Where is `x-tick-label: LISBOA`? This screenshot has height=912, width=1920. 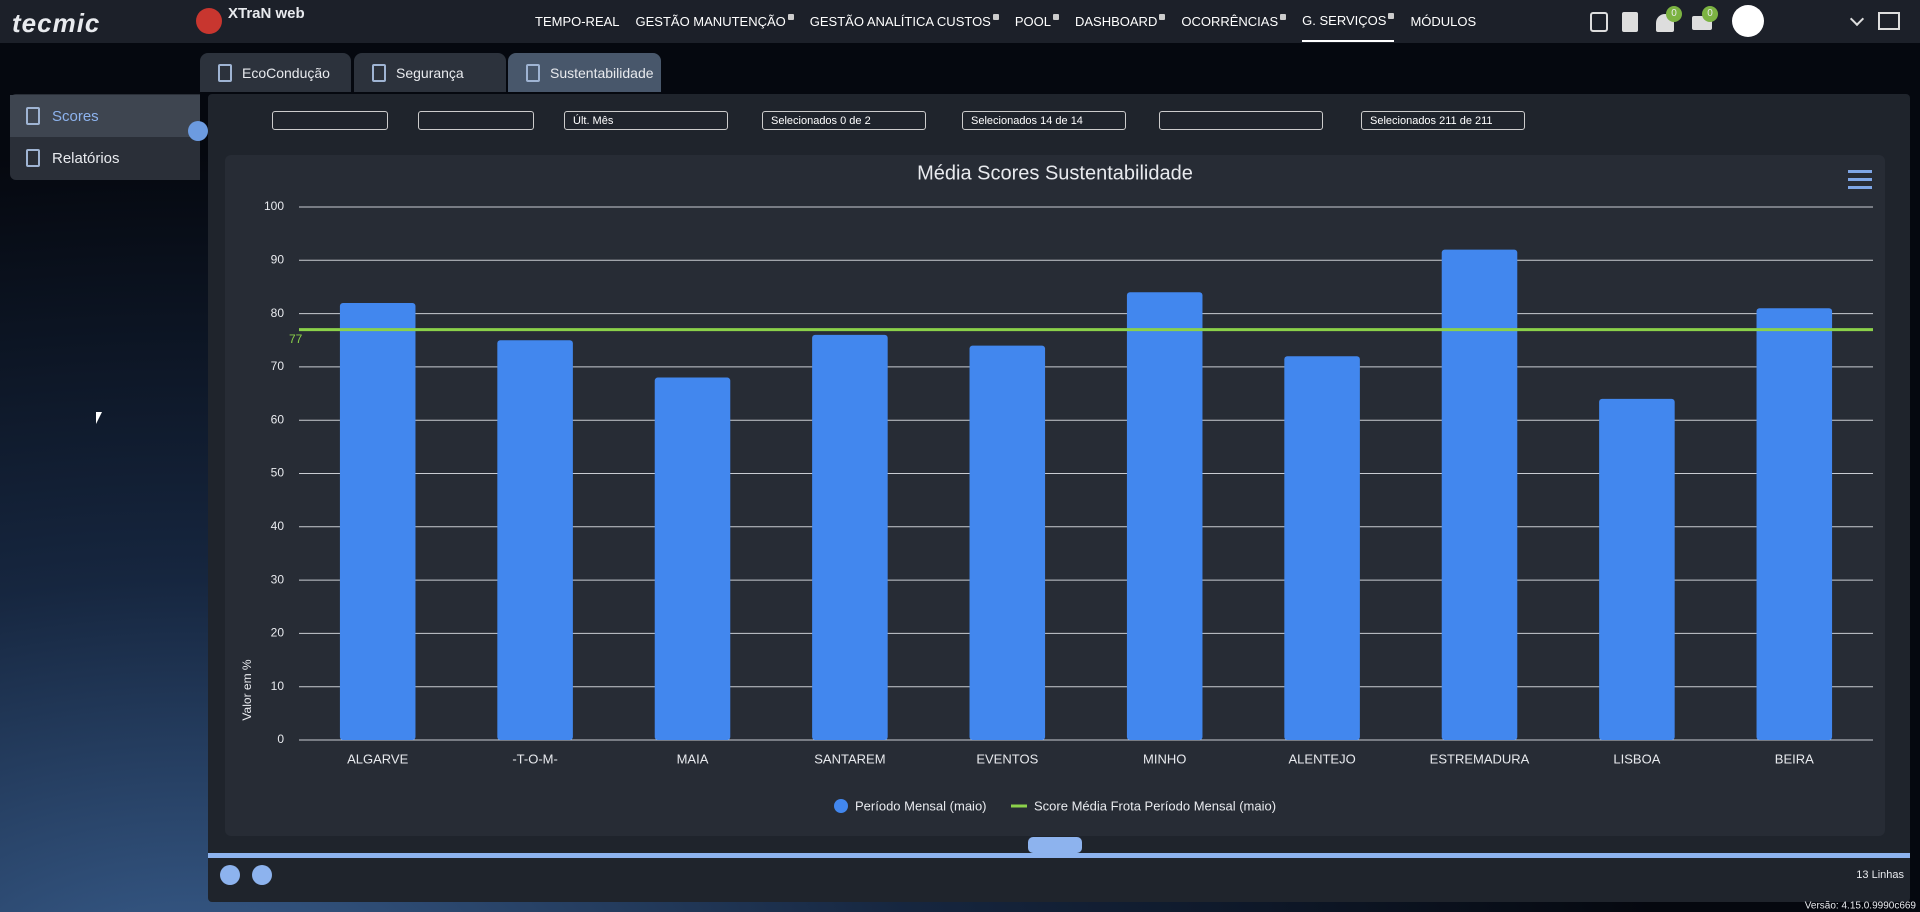
x-tick-label: LISBOA is located at coordinates (1636, 758).